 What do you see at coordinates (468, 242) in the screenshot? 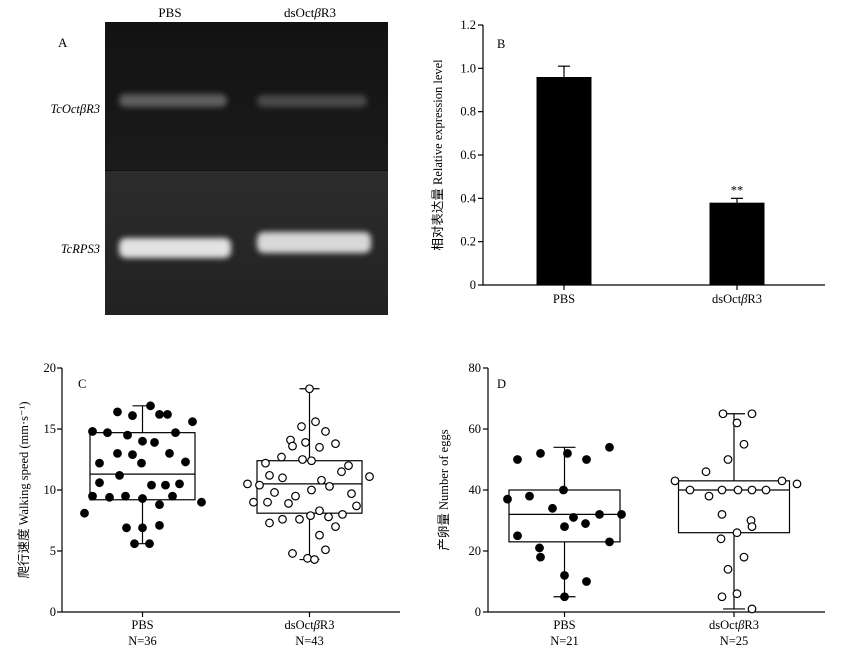
I see `y-tick-label: 0.2` at bounding box center [468, 242].